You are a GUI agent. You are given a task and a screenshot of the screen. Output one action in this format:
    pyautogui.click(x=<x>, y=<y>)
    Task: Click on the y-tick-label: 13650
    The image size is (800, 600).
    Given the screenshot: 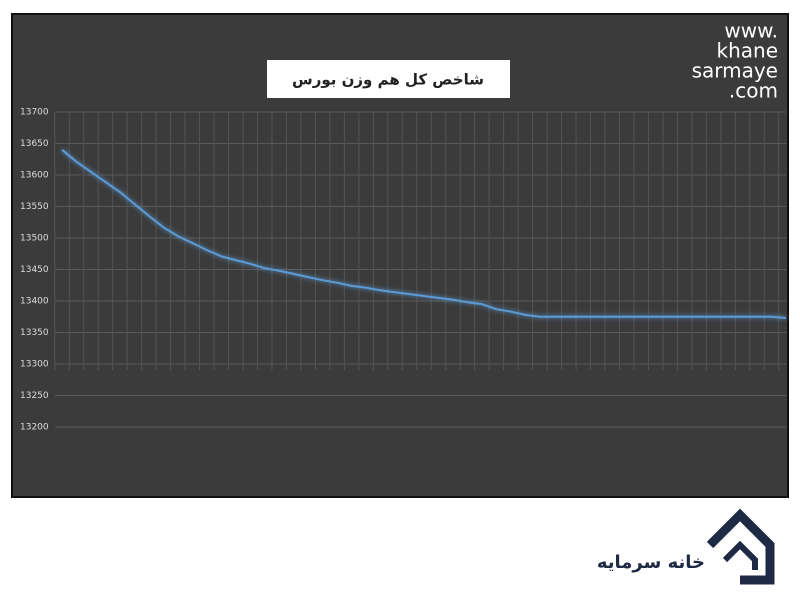 What is the action you would take?
    pyautogui.click(x=34, y=144)
    